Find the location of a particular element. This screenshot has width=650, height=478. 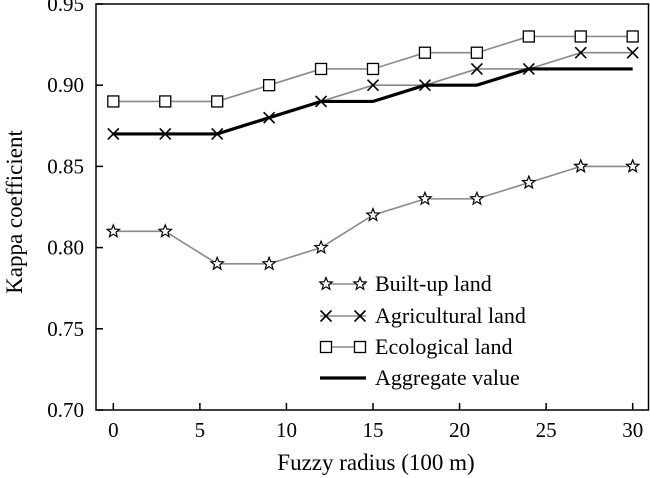

y-tick-label: 0.95 is located at coordinates (65, 8).